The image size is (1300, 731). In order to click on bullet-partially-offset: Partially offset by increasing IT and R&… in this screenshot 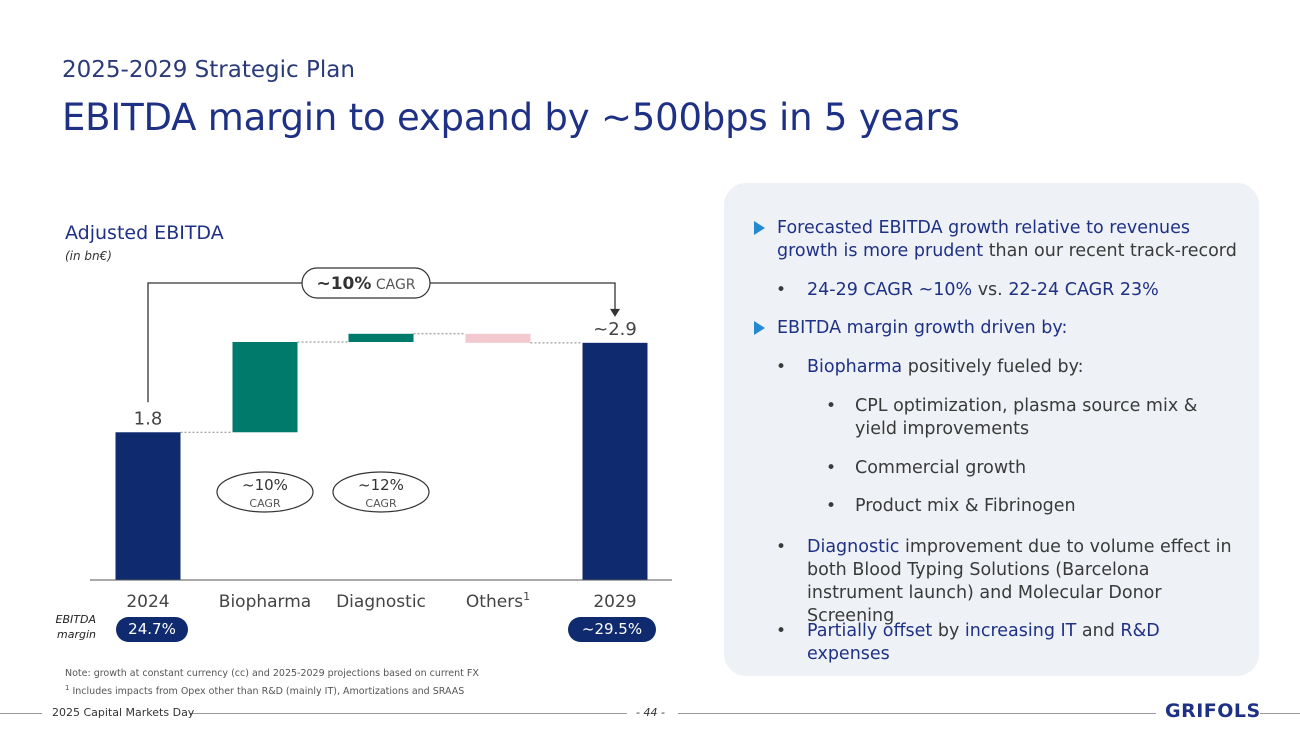, I will do `click(1027, 643)`.